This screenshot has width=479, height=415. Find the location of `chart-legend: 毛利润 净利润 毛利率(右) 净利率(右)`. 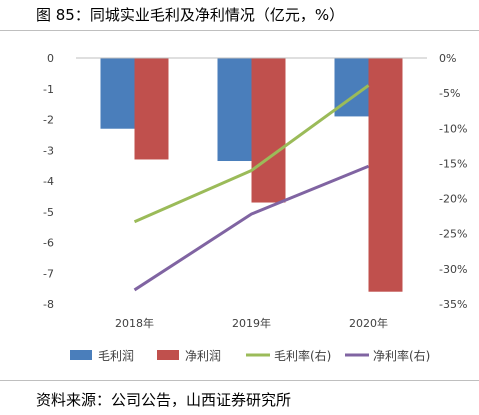

chart-legend: 毛利润 净利润 毛利率(右) 净利率(右) is located at coordinates (250, 355).